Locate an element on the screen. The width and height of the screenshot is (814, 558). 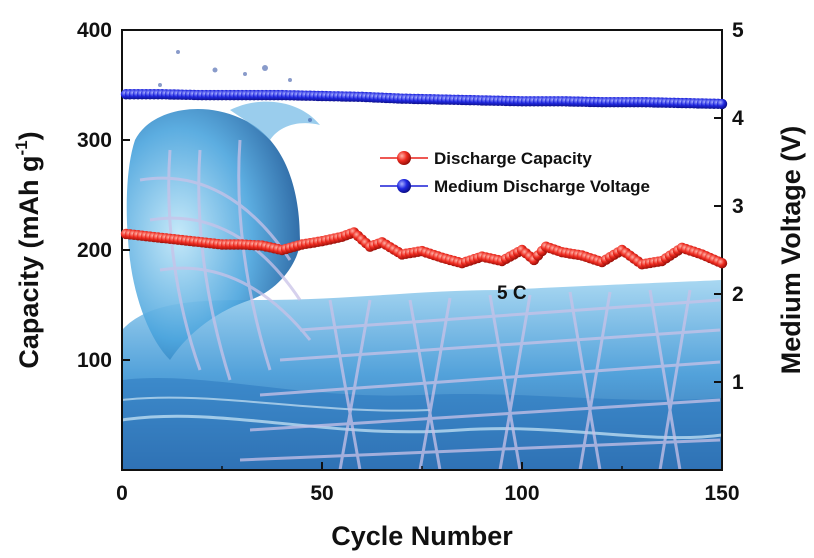
y-right-tick-label: 4 is located at coordinates (738, 118).